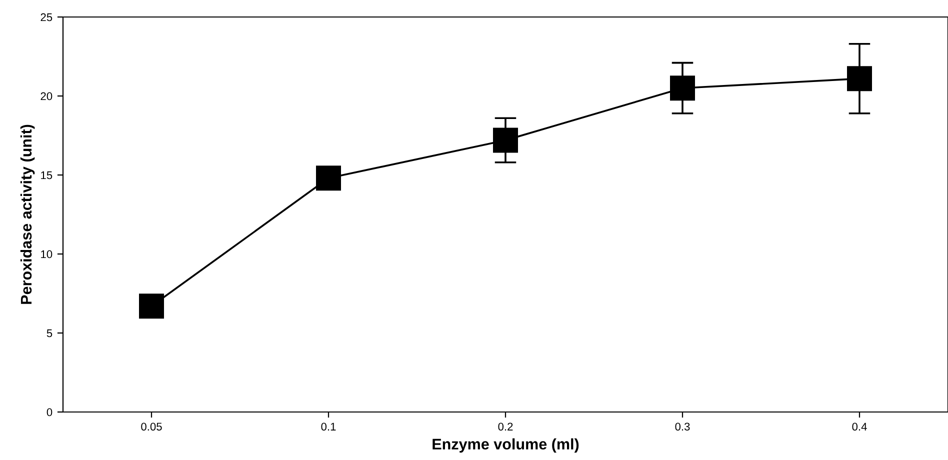 Image resolution: width=948 pixels, height=460 pixels. What do you see at coordinates (682, 426) in the screenshot?
I see `x-tick-label: 0.3` at bounding box center [682, 426].